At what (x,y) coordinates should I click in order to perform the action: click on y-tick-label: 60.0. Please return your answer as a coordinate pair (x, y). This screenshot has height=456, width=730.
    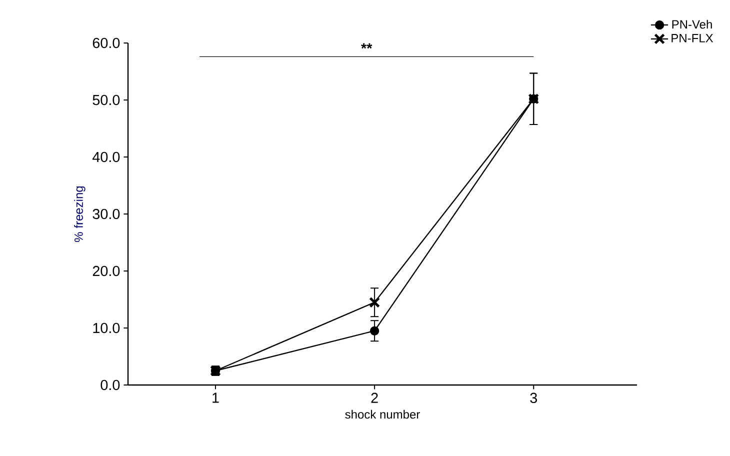
    Looking at the image, I should click on (106, 43).